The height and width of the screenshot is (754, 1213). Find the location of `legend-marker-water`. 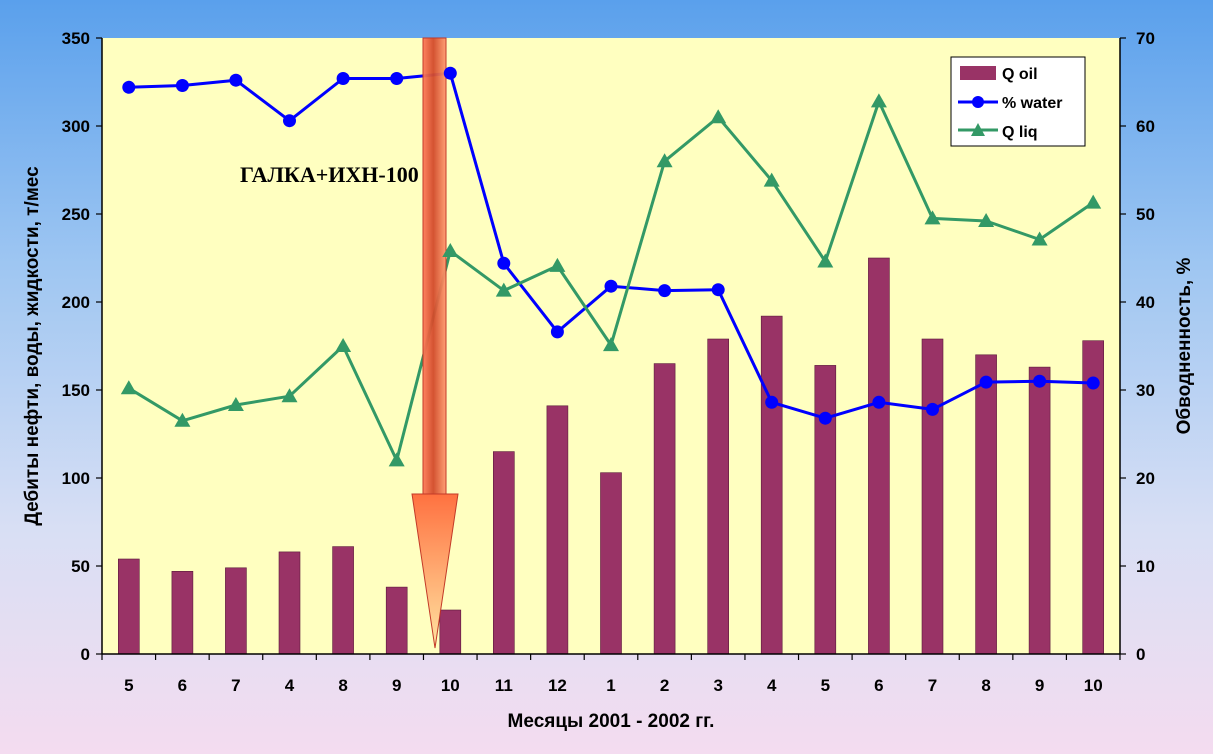

legend-marker-water is located at coordinates (978, 102).